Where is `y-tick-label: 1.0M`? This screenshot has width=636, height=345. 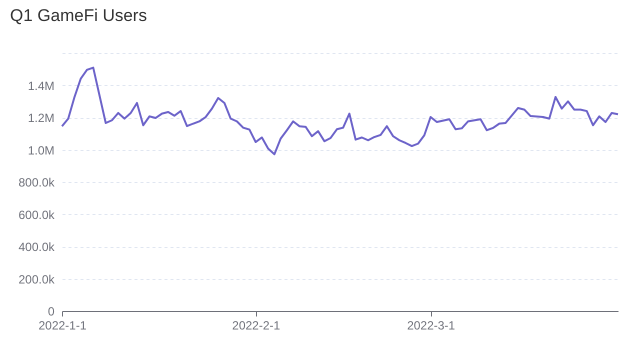
y-tick-label: 1.0M is located at coordinates (41, 150).